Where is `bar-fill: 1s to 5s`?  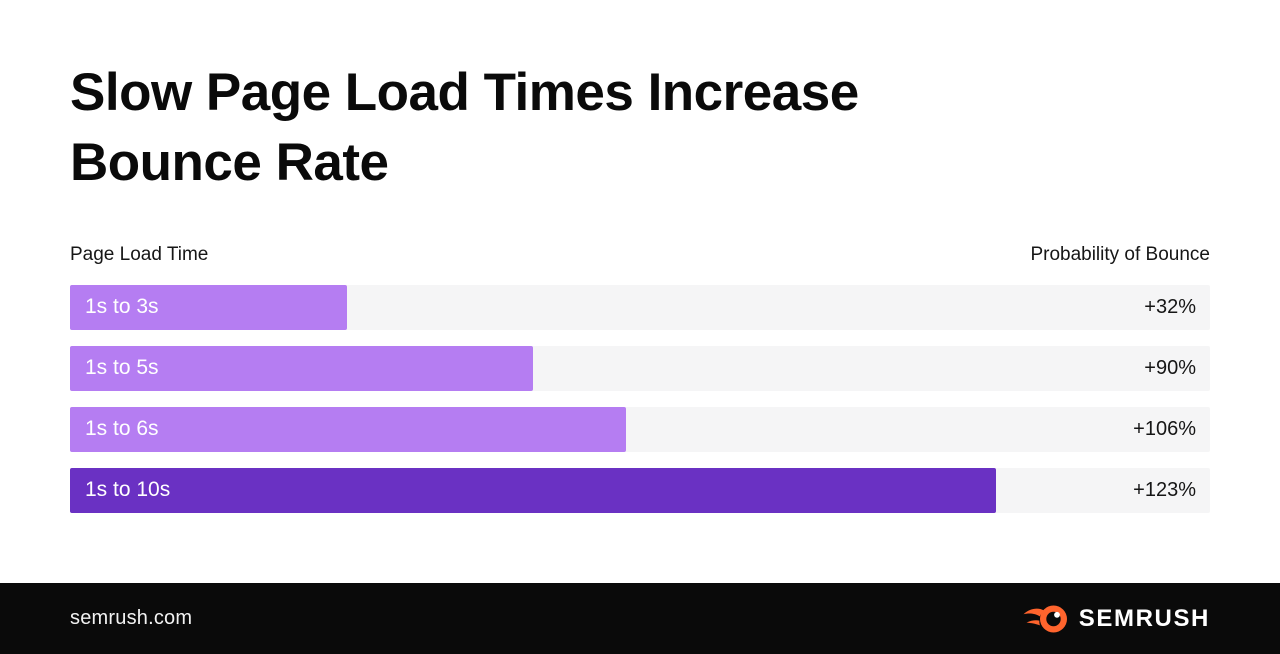 bar-fill: 1s to 5s is located at coordinates (301, 368).